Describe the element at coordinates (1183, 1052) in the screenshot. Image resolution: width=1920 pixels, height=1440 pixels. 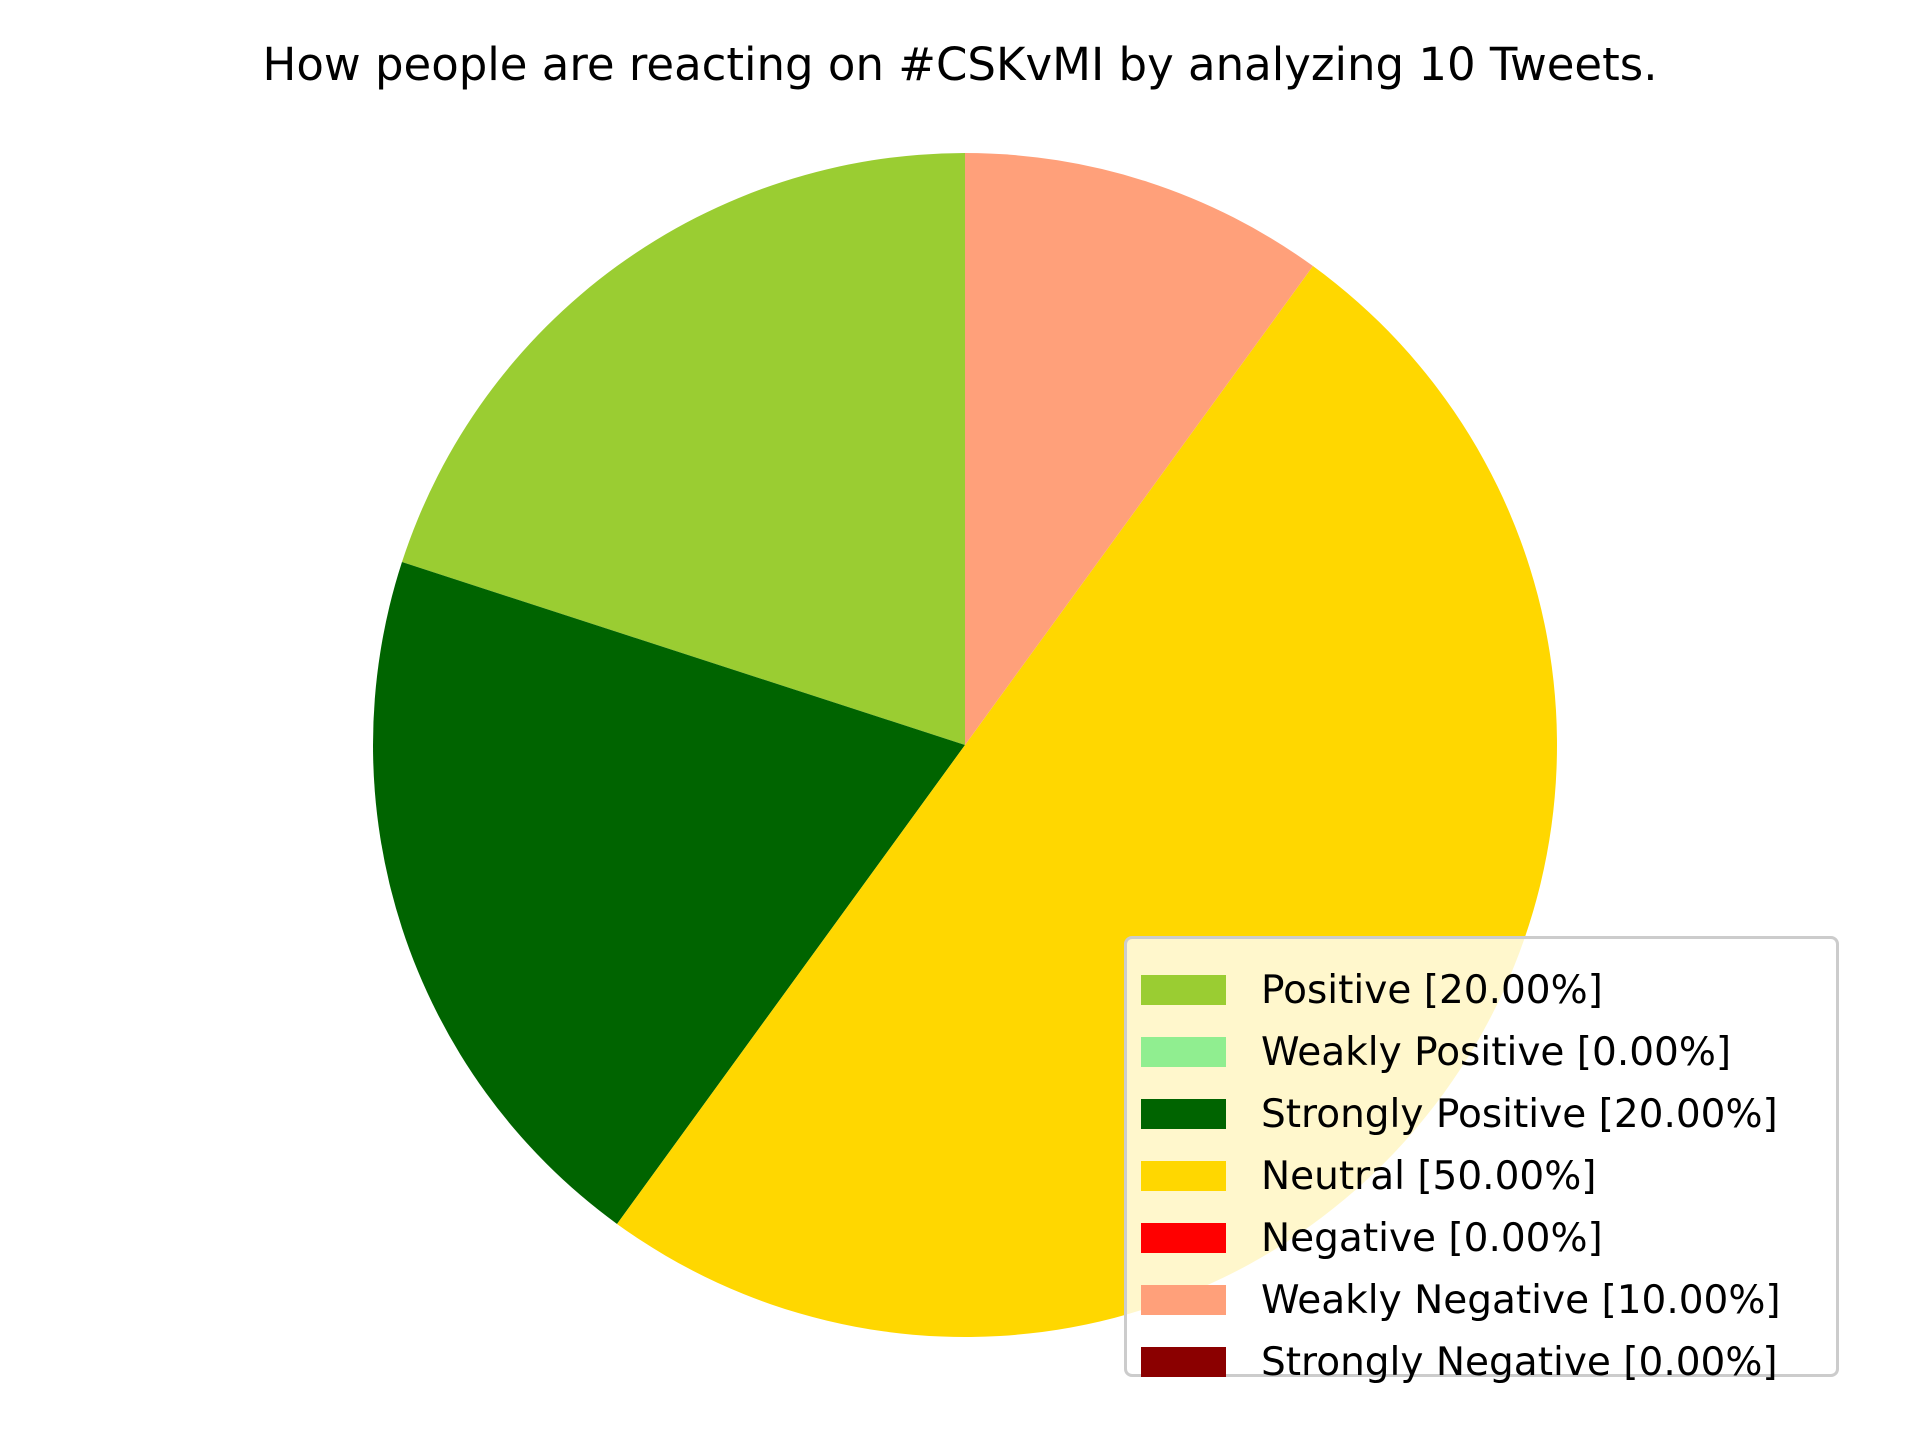
I see `legend-swatch-weakly-positive` at that location.